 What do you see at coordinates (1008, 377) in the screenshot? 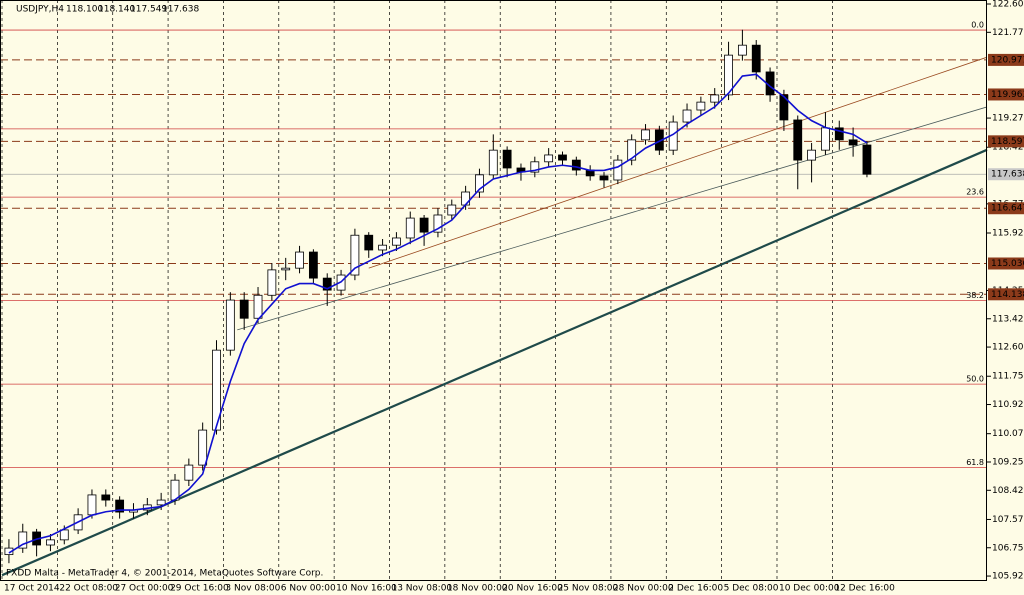
I see `y-tick-label: 111.750` at bounding box center [1008, 377].